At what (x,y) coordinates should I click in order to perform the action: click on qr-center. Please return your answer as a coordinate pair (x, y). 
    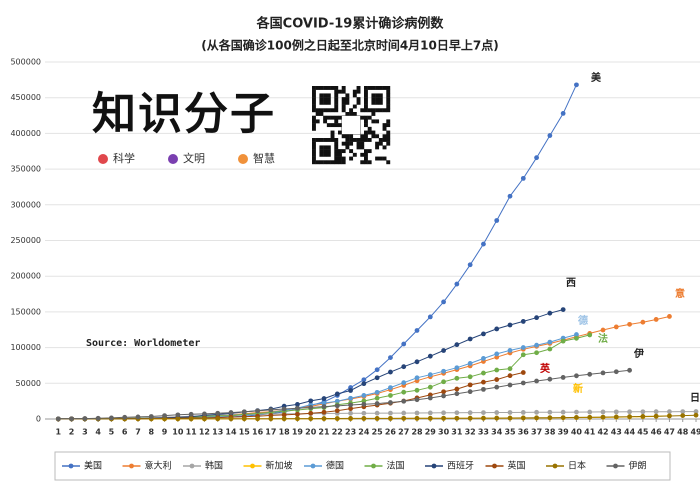
    Looking at the image, I should click on (351, 125).